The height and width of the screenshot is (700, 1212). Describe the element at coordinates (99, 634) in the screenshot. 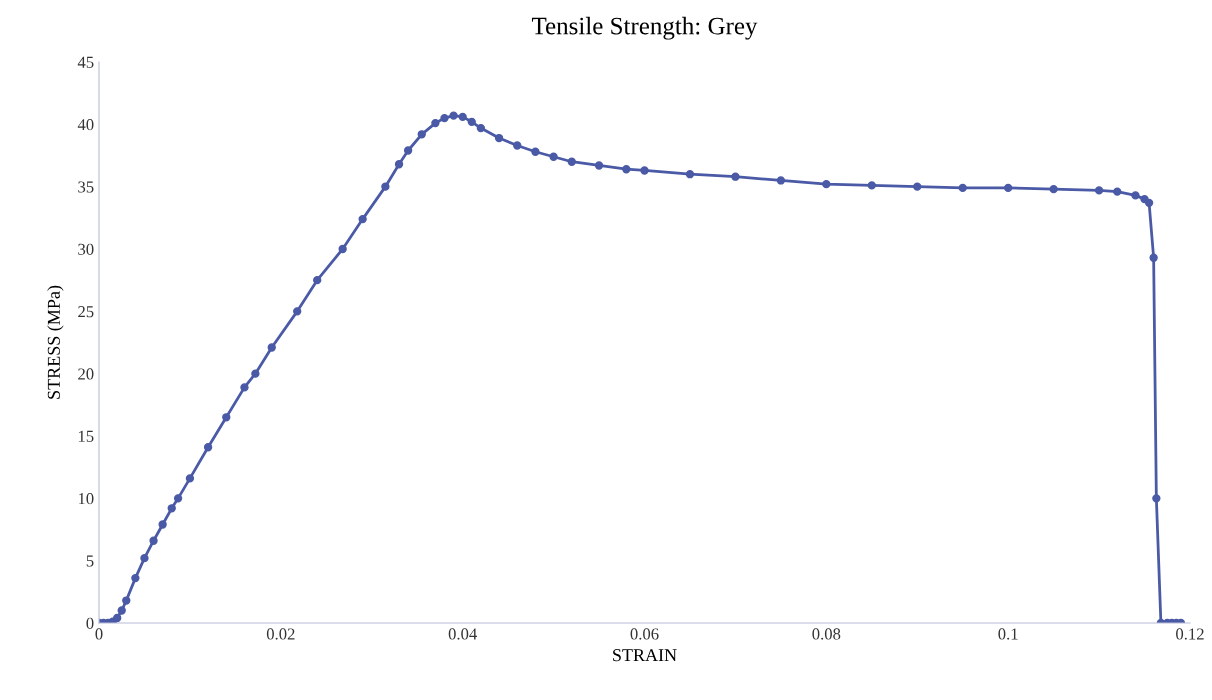

I see `x-tick-label: 0` at that location.